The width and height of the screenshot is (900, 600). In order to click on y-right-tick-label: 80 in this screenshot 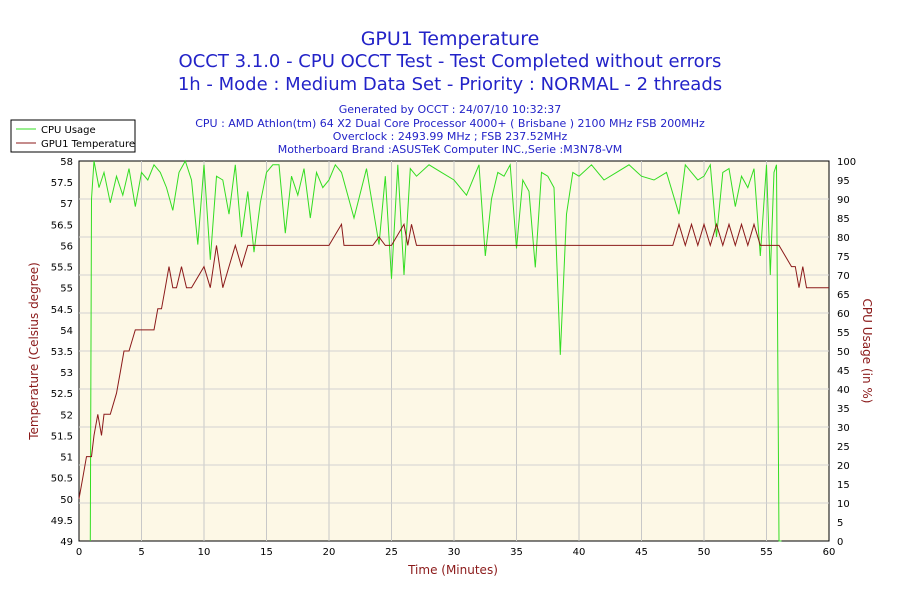, I will do `click(843, 238)`.